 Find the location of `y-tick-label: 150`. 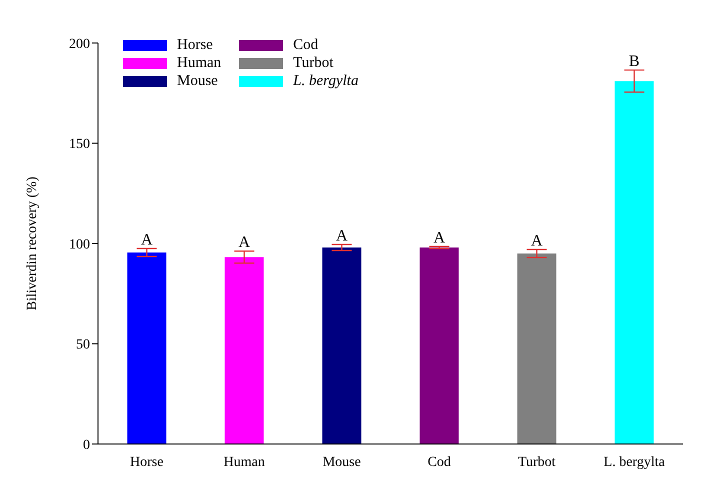

y-tick-label: 150 is located at coordinates (79, 144).